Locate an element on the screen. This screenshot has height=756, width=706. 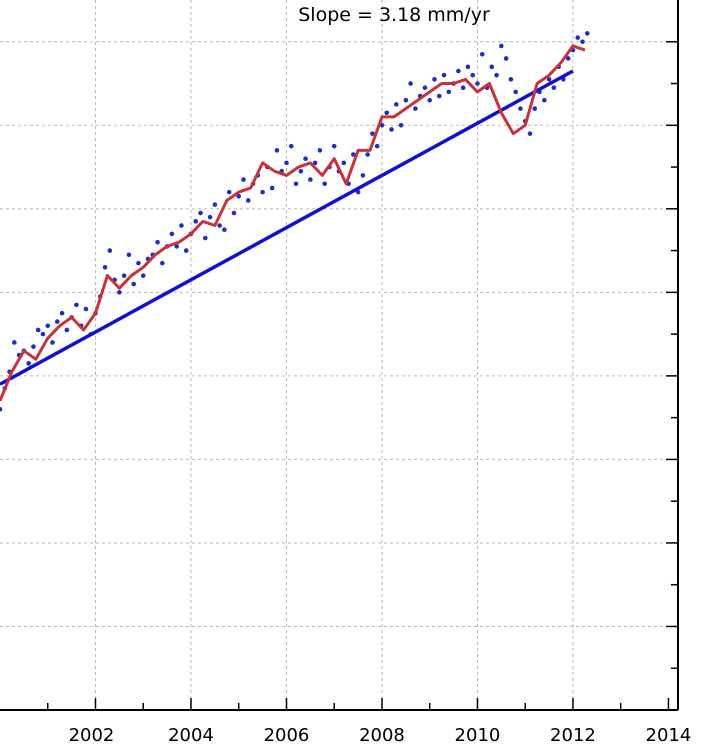
tick-label-layer: 2002 2004 2006 2008 2010 2012 2014 is located at coordinates (380, 735).